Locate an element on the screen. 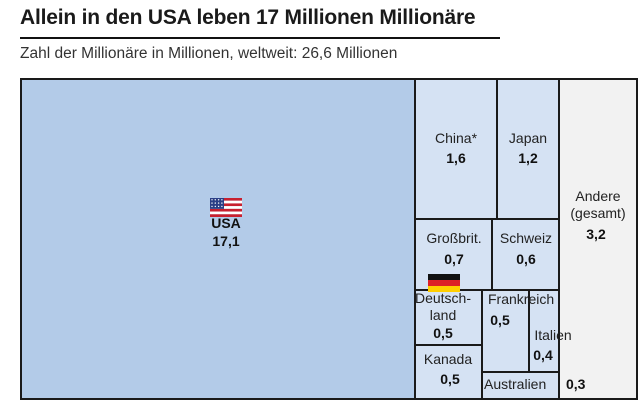  value-australien: 0,3 is located at coordinates (576, 384).